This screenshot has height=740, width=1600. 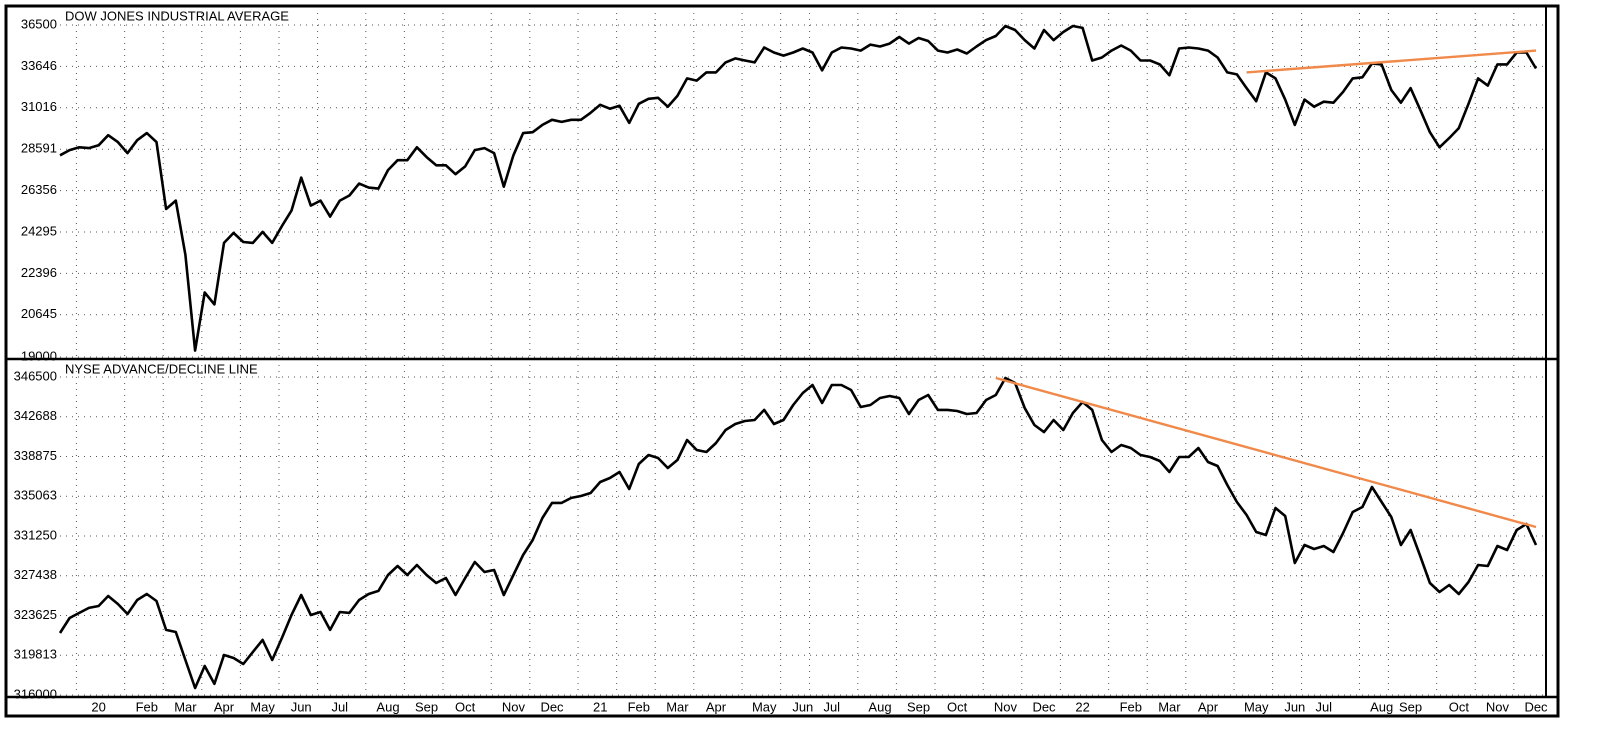 What do you see at coordinates (177, 15) in the screenshot?
I see `panel-title: DOW JONES INDUSTRIAL AVERAGE` at bounding box center [177, 15].